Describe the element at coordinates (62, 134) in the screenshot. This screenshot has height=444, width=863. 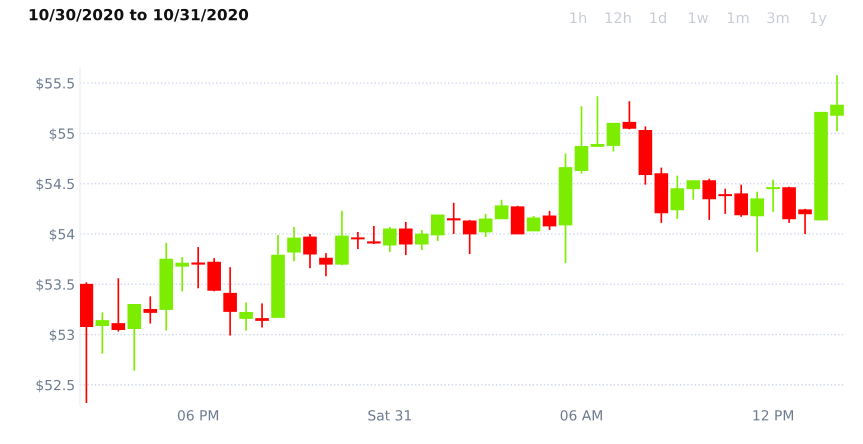
I see `y-tick-label: $55` at that location.